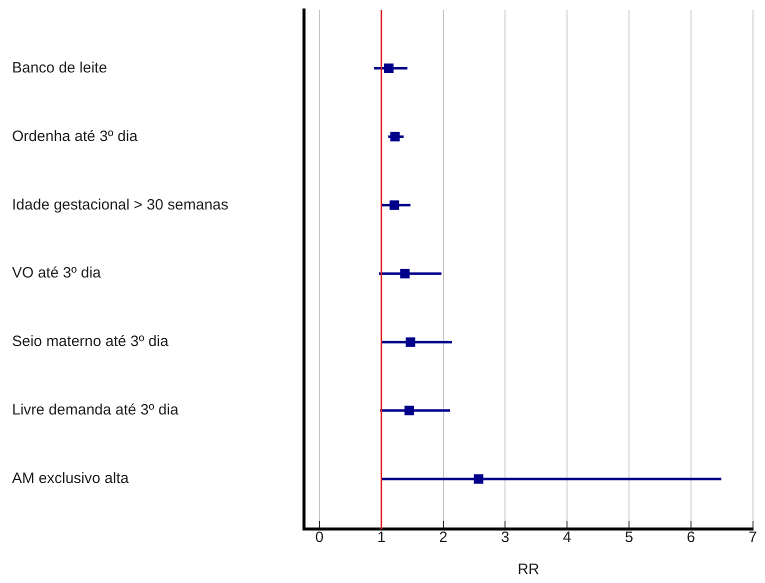  What do you see at coordinates (319, 537) in the screenshot?
I see `x-tick-label: 0` at bounding box center [319, 537].